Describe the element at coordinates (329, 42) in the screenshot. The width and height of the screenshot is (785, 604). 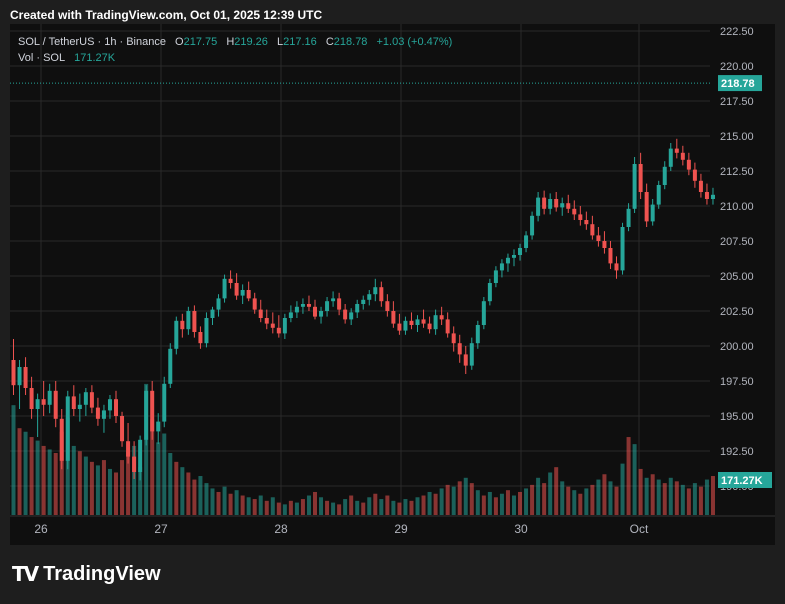
I see `close-label: C` at that location.